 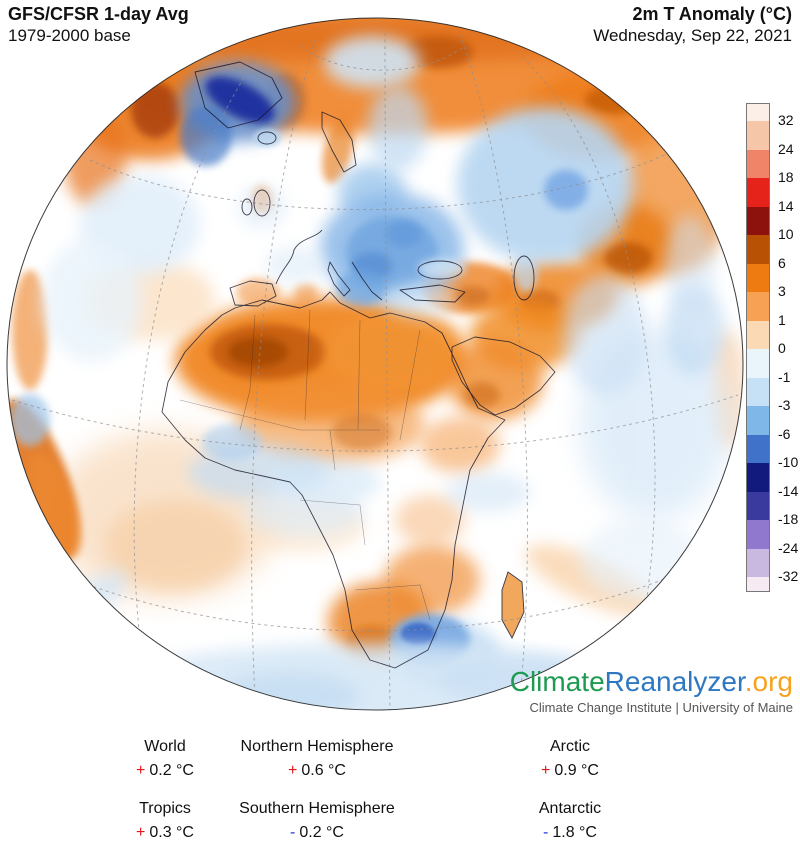 What do you see at coordinates (317, 746) in the screenshot?
I see `stat-label: Northern Hemisphere` at bounding box center [317, 746].